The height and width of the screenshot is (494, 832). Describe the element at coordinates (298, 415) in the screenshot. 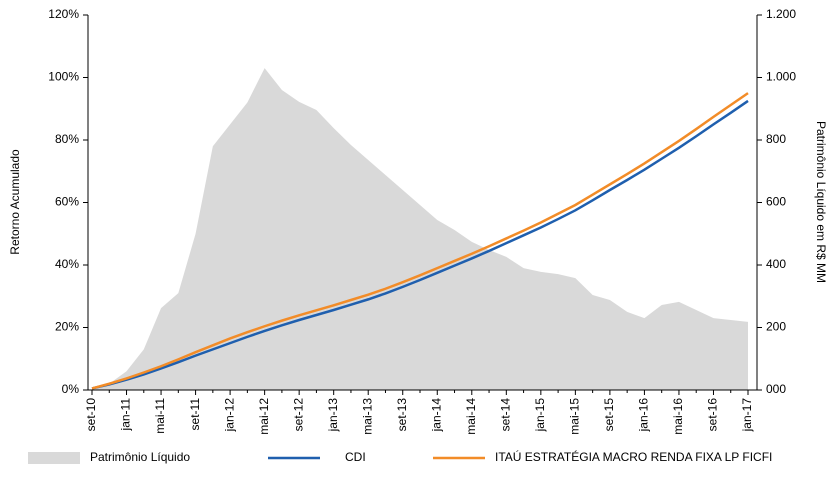

I see `x-tick-label: set-12` at that location.